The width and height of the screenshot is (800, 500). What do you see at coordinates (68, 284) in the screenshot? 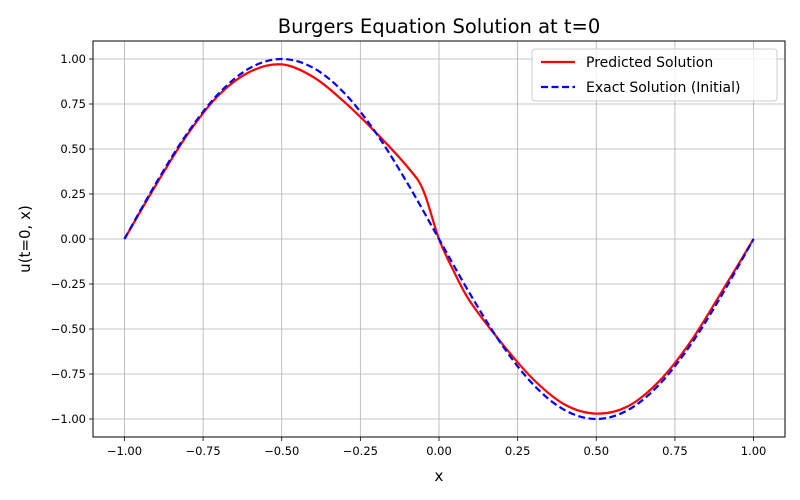
I see `y-tick-label: −0.25` at bounding box center [68, 284].